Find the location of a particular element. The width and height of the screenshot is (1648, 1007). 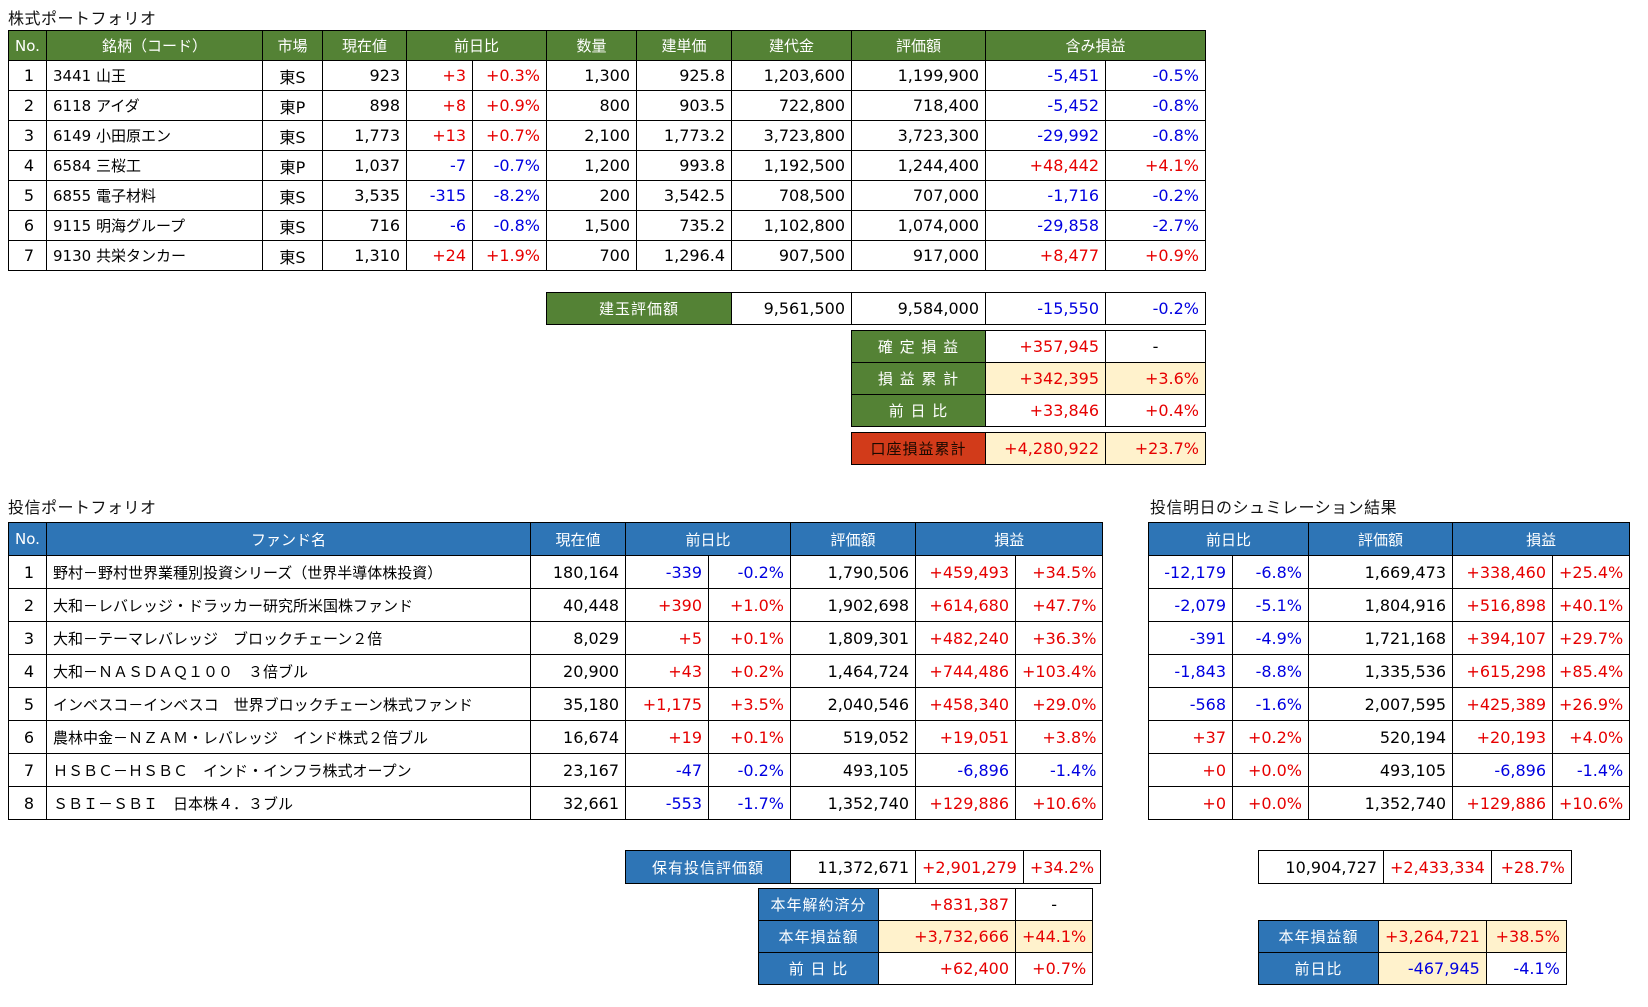

pl-pct-cell: +3.8% is located at coordinates (1059, 737).